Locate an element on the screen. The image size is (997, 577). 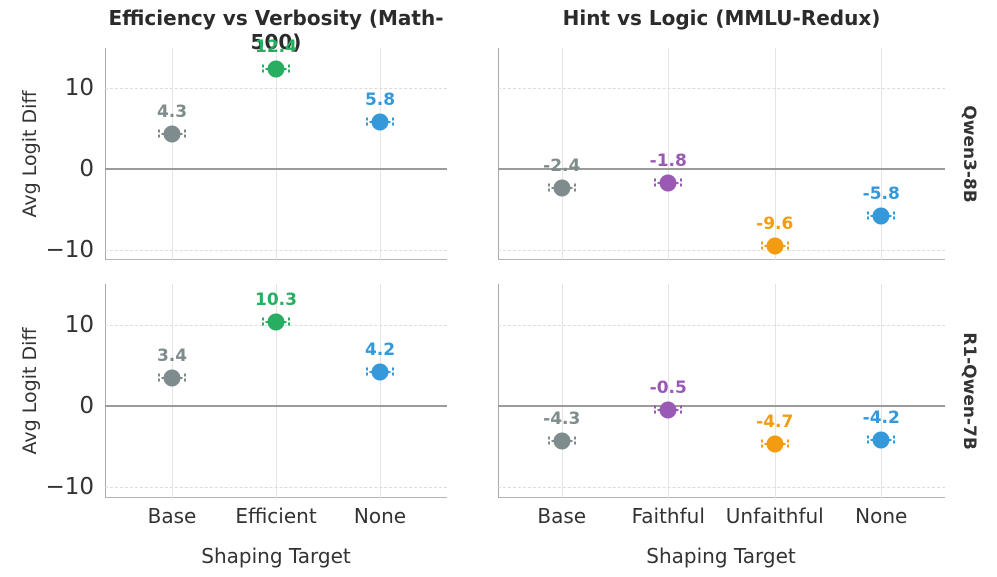
data-point-value-label: -0.5 is located at coordinates (668, 388).